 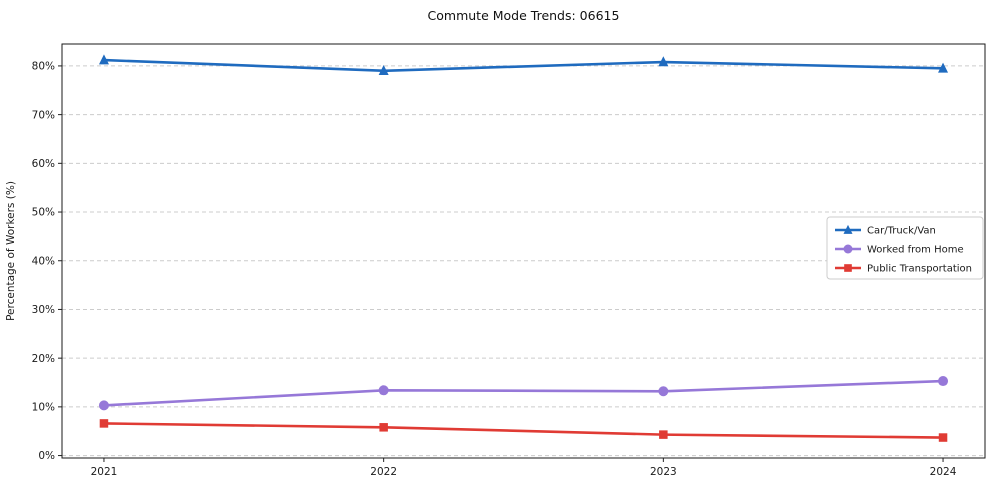 What do you see at coordinates (43, 164) in the screenshot?
I see `y-tick-label: 60%` at bounding box center [43, 164].